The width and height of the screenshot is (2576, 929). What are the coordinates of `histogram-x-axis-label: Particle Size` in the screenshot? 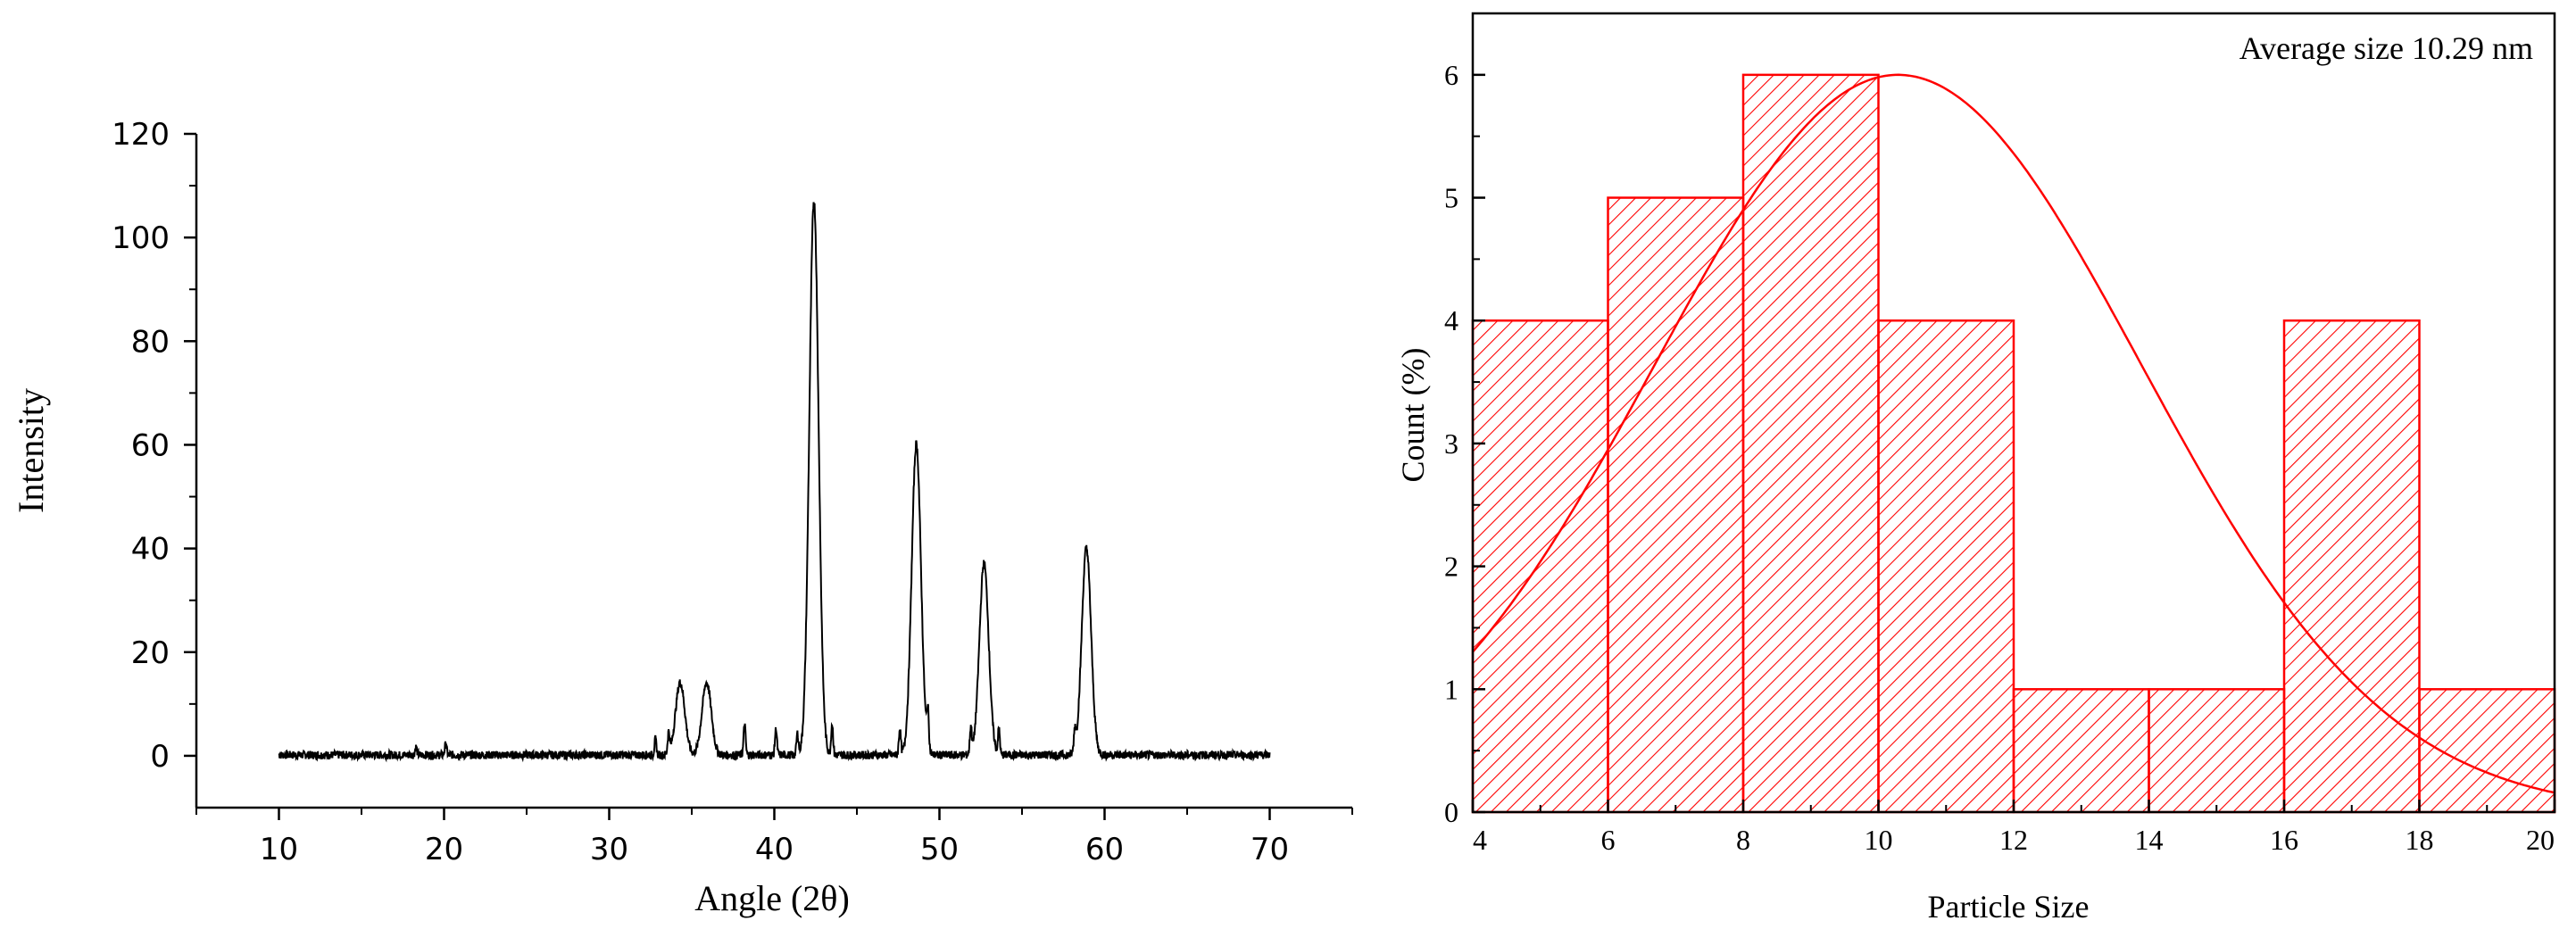 It's located at (2009, 907).